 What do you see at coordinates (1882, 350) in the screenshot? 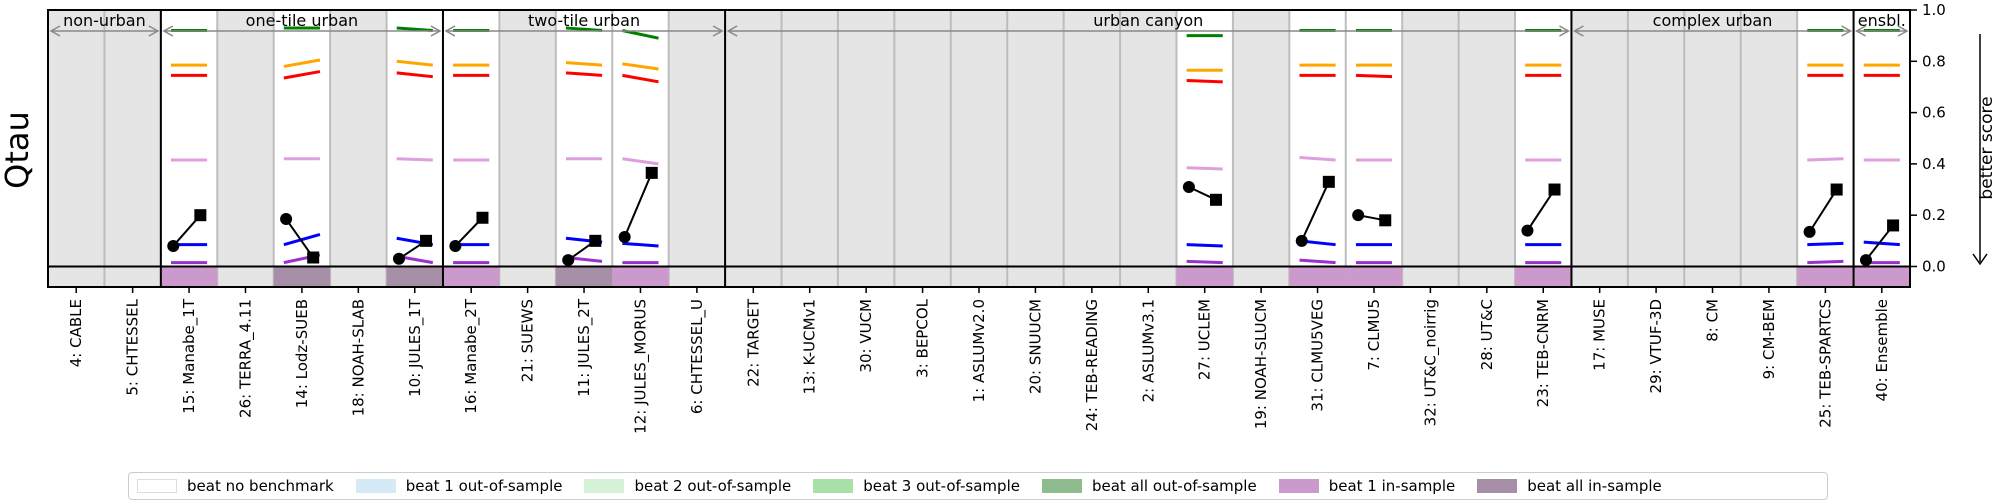
I see `x-tick-label: 40: Ensemble` at bounding box center [1882, 350].